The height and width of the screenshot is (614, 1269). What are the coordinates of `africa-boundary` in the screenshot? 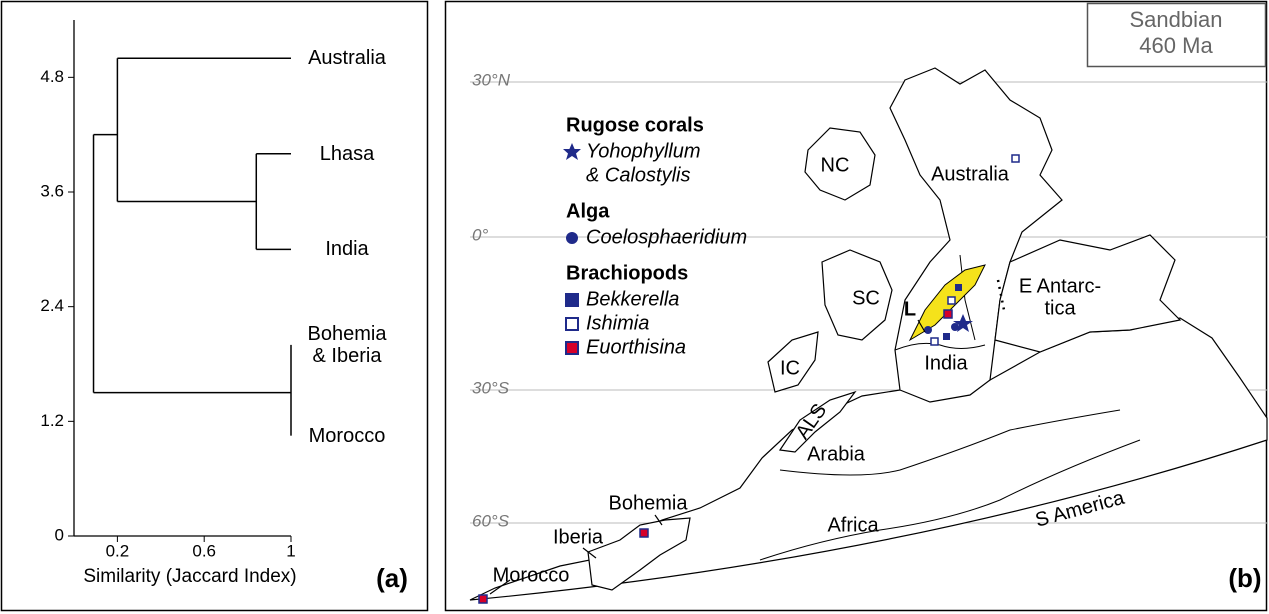 It's located at (950, 485).